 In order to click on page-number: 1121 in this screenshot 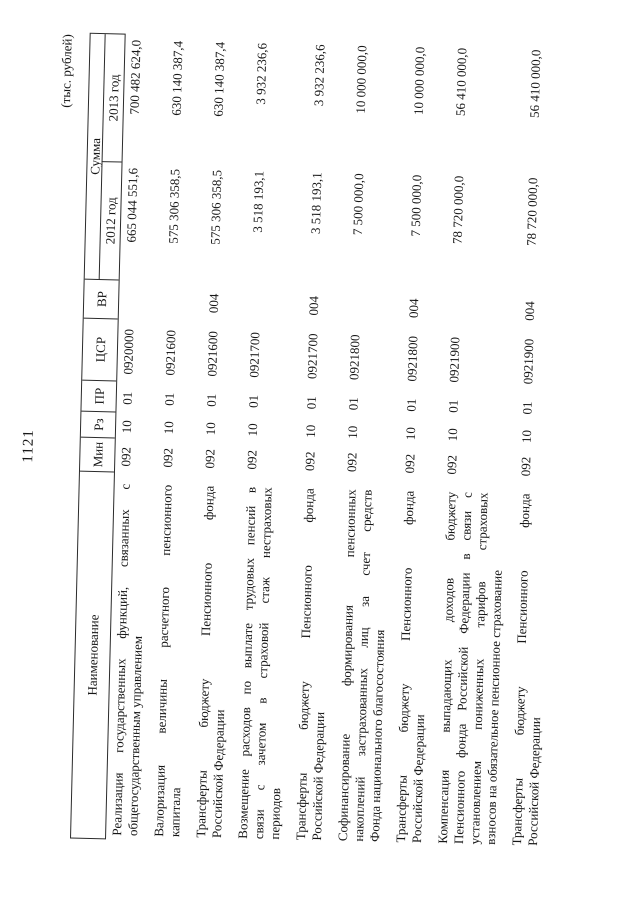, I will do `click(28, 445)`.